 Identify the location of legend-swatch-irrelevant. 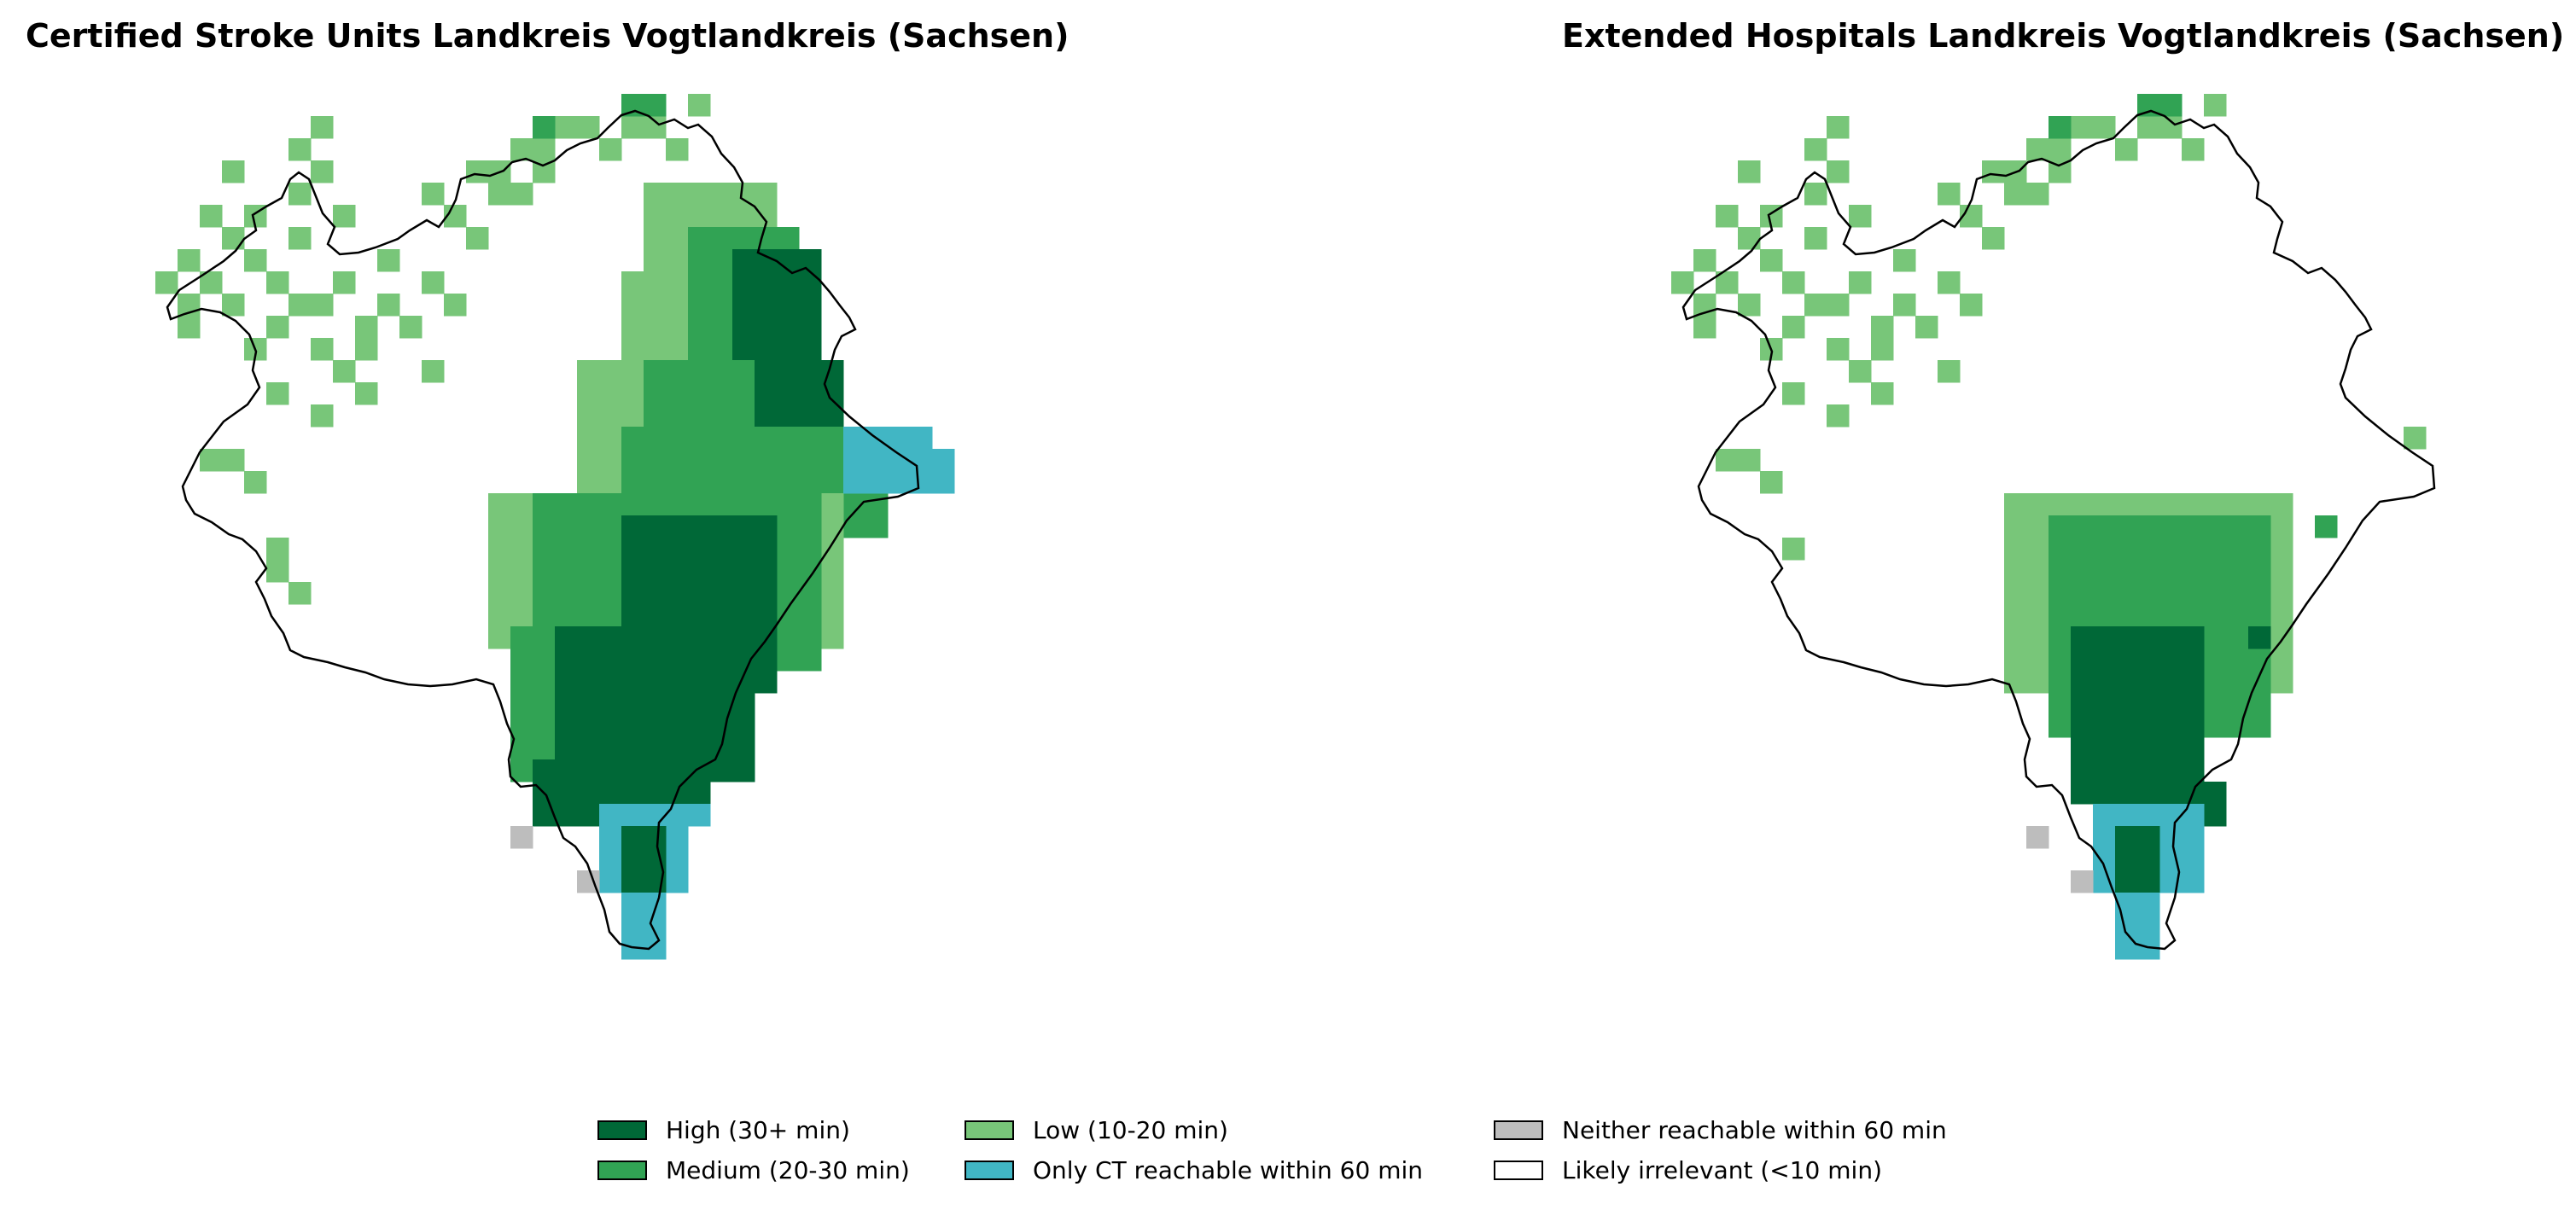
(1518, 1170).